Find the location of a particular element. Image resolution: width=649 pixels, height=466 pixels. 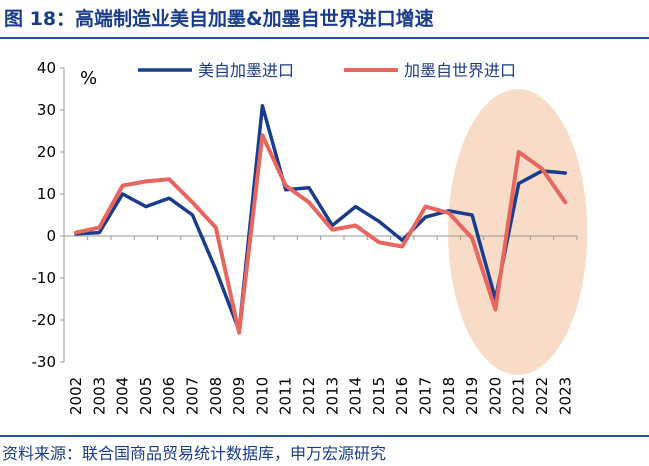

title-rule is located at coordinates (324, 38).